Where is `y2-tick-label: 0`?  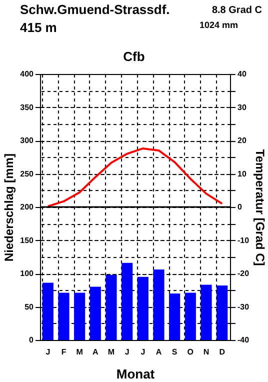
y2-tick-label: 0 is located at coordinates (240, 207).